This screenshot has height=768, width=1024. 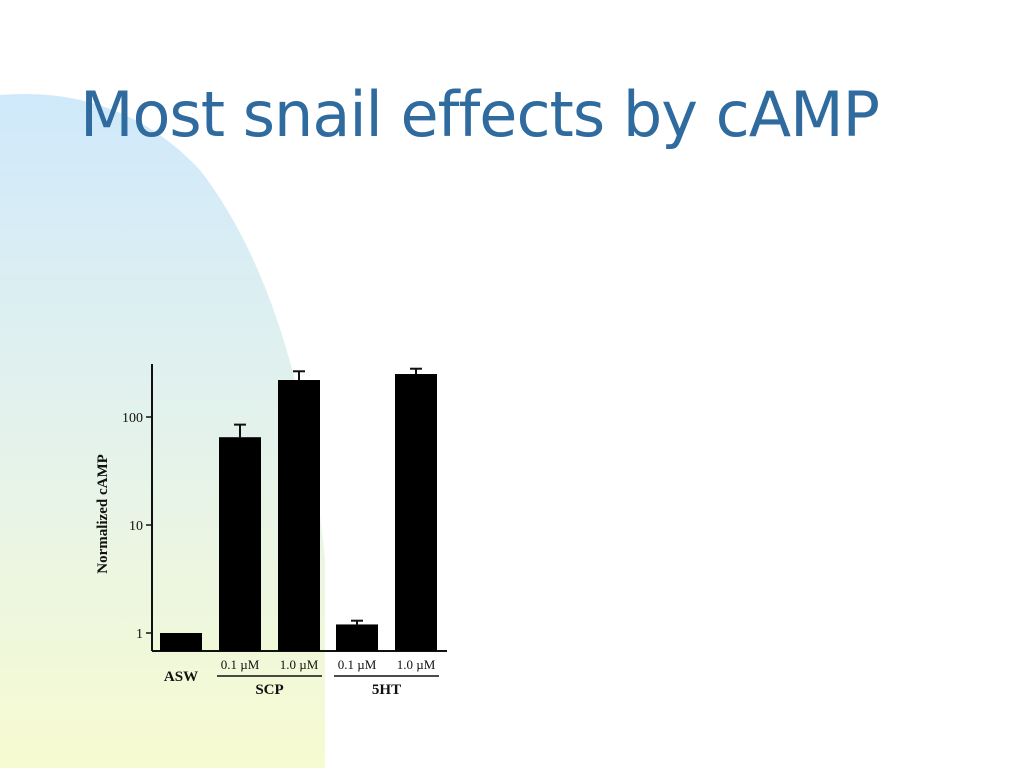 I want to click on slide-title: Most snail effects by cAMP, so click(x=480, y=114).